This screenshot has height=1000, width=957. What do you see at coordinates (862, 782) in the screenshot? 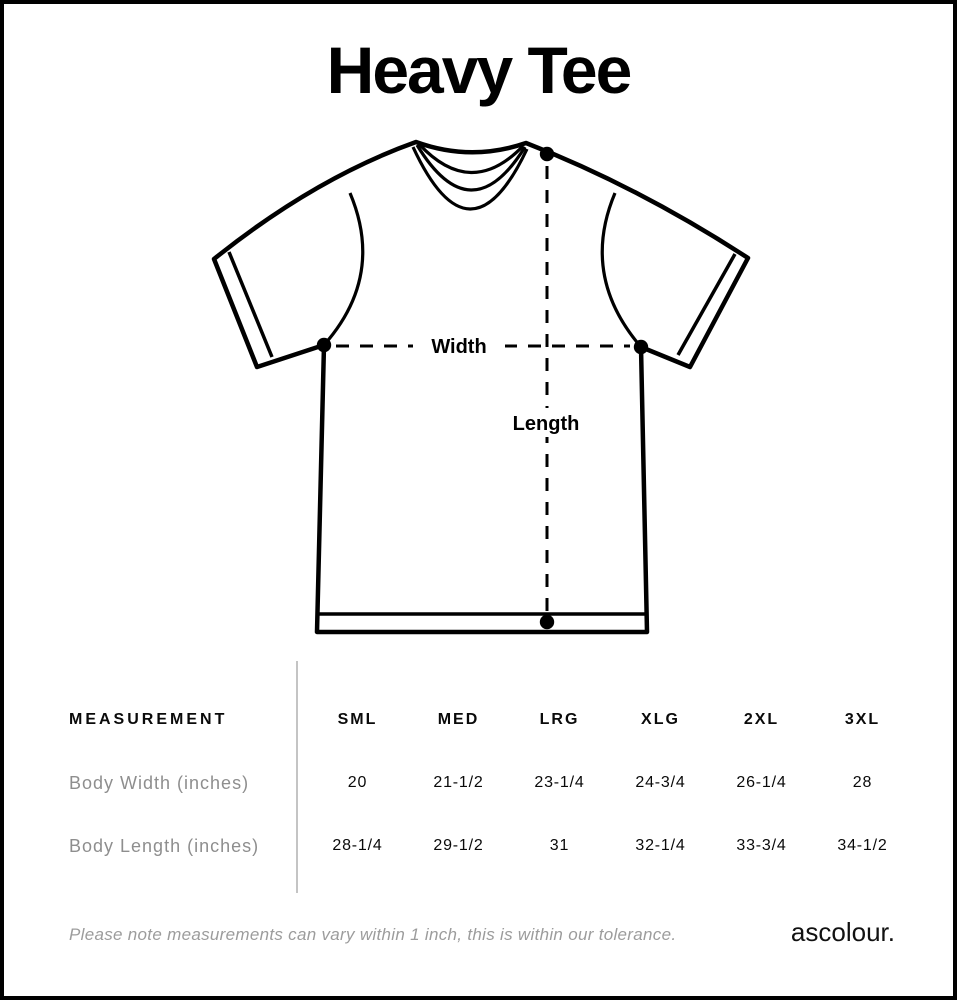
I see `body-width-3xl: 28` at bounding box center [862, 782].